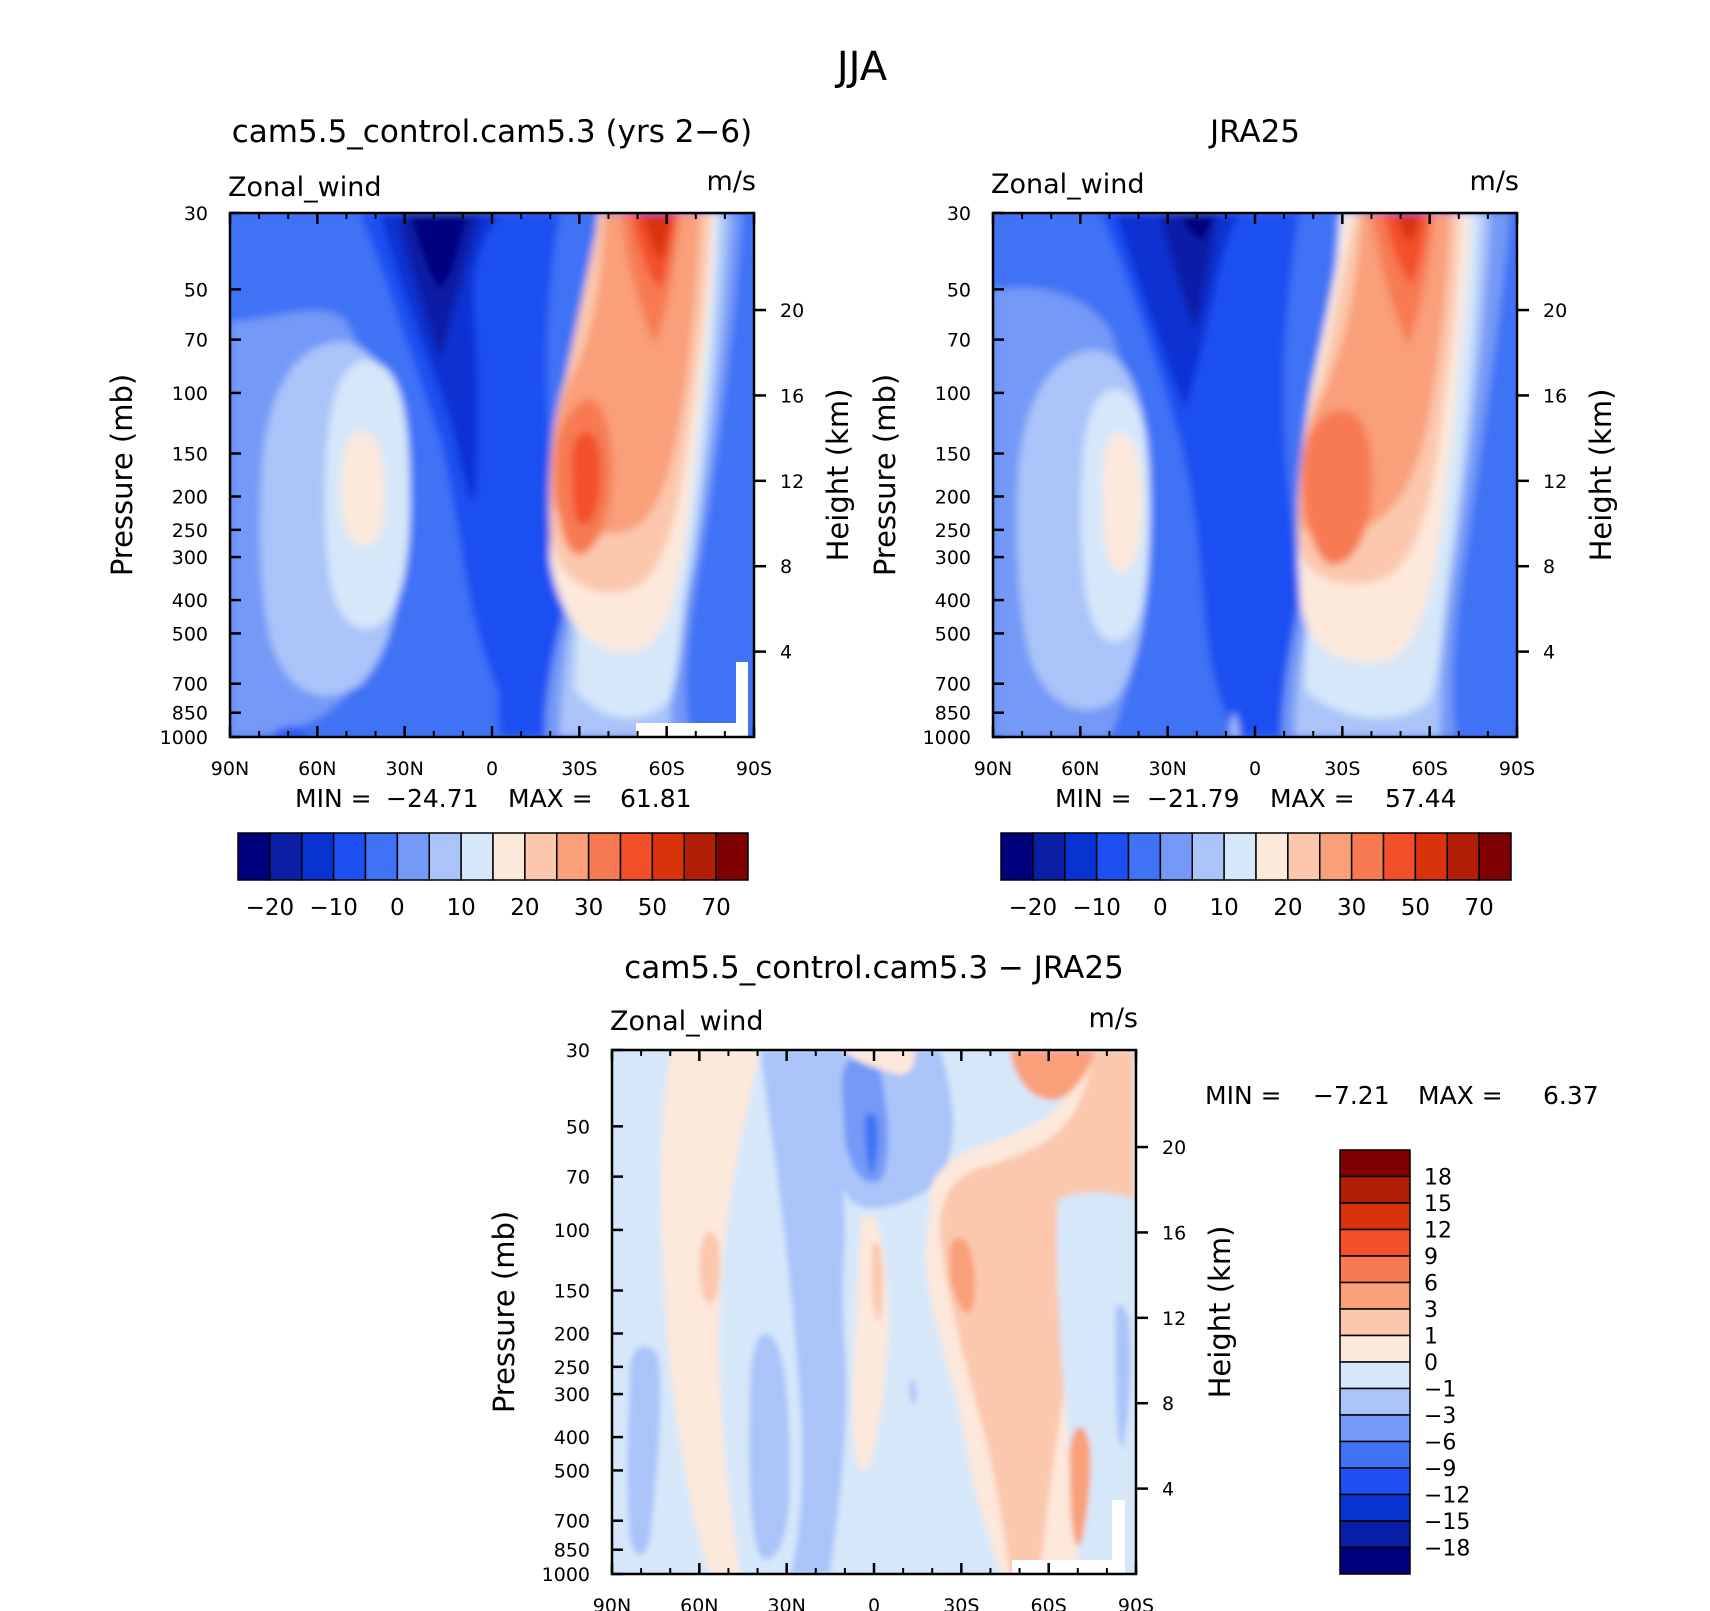 The width and height of the screenshot is (1710, 1611). Describe the element at coordinates (504, 1312) in the screenshot. I see `panel-diff-ylabel: Pressure (mb)` at that location.